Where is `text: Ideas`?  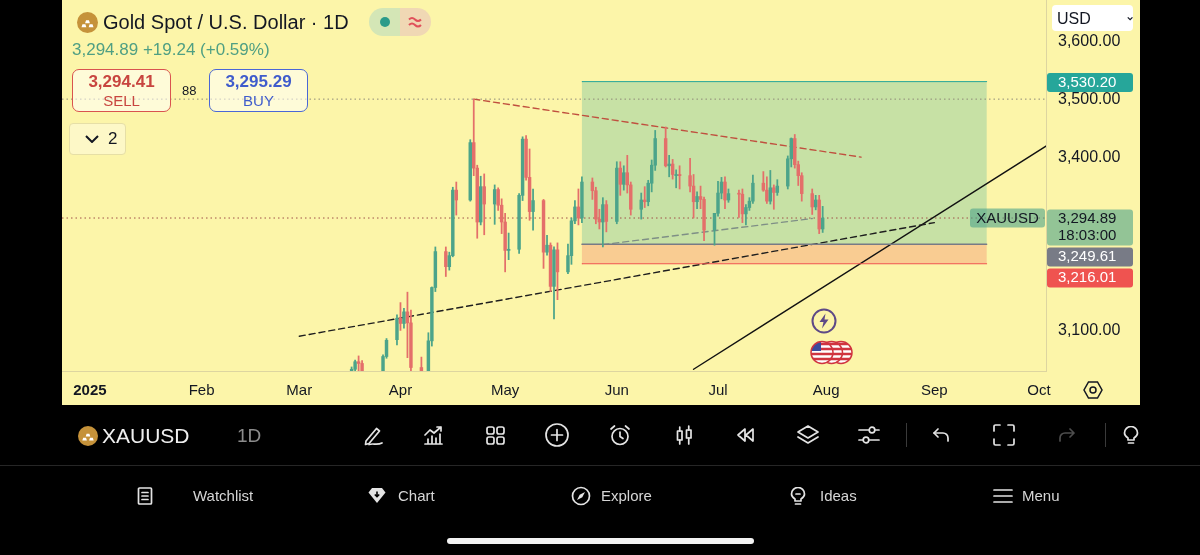 text: Ideas is located at coordinates (838, 496).